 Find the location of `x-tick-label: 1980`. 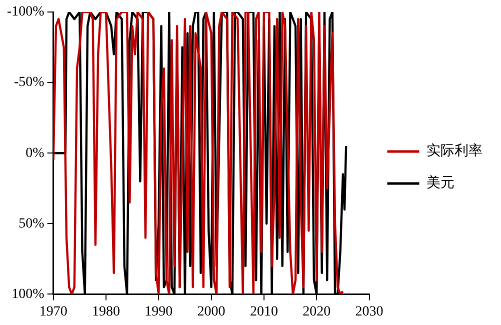

x-tick-label: 1980 is located at coordinates (106, 312).